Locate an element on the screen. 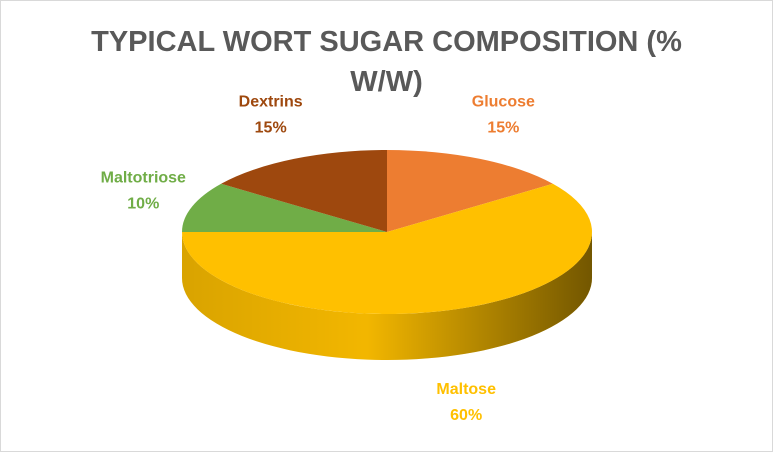 This screenshot has width=773, height=452. slice-value-label: 60% is located at coordinates (466, 415).